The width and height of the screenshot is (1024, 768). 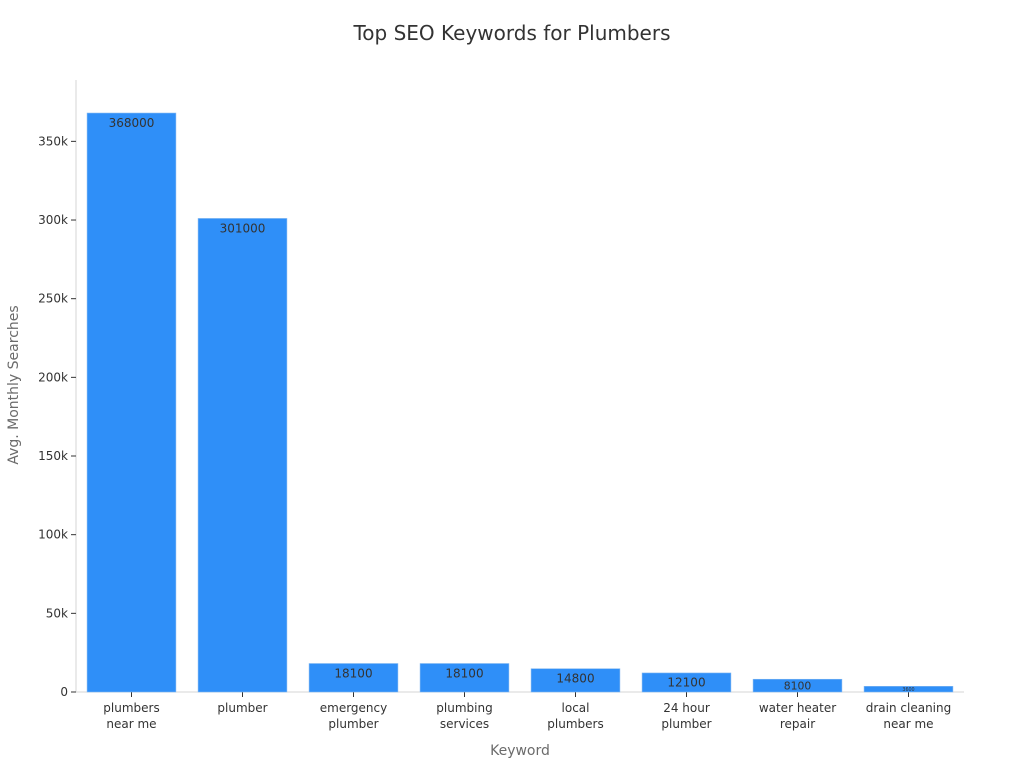 What do you see at coordinates (53, 220) in the screenshot?
I see `y-tick-label: 300k` at bounding box center [53, 220].